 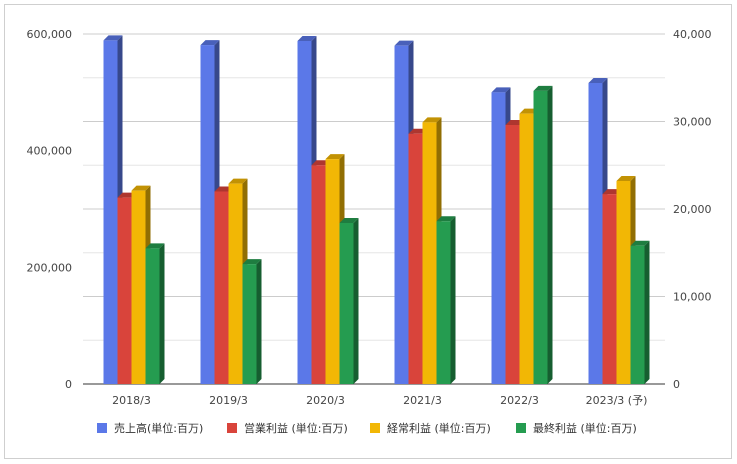 I want to click on legend-label: 売上高(単位:百万), so click(x=158, y=428).